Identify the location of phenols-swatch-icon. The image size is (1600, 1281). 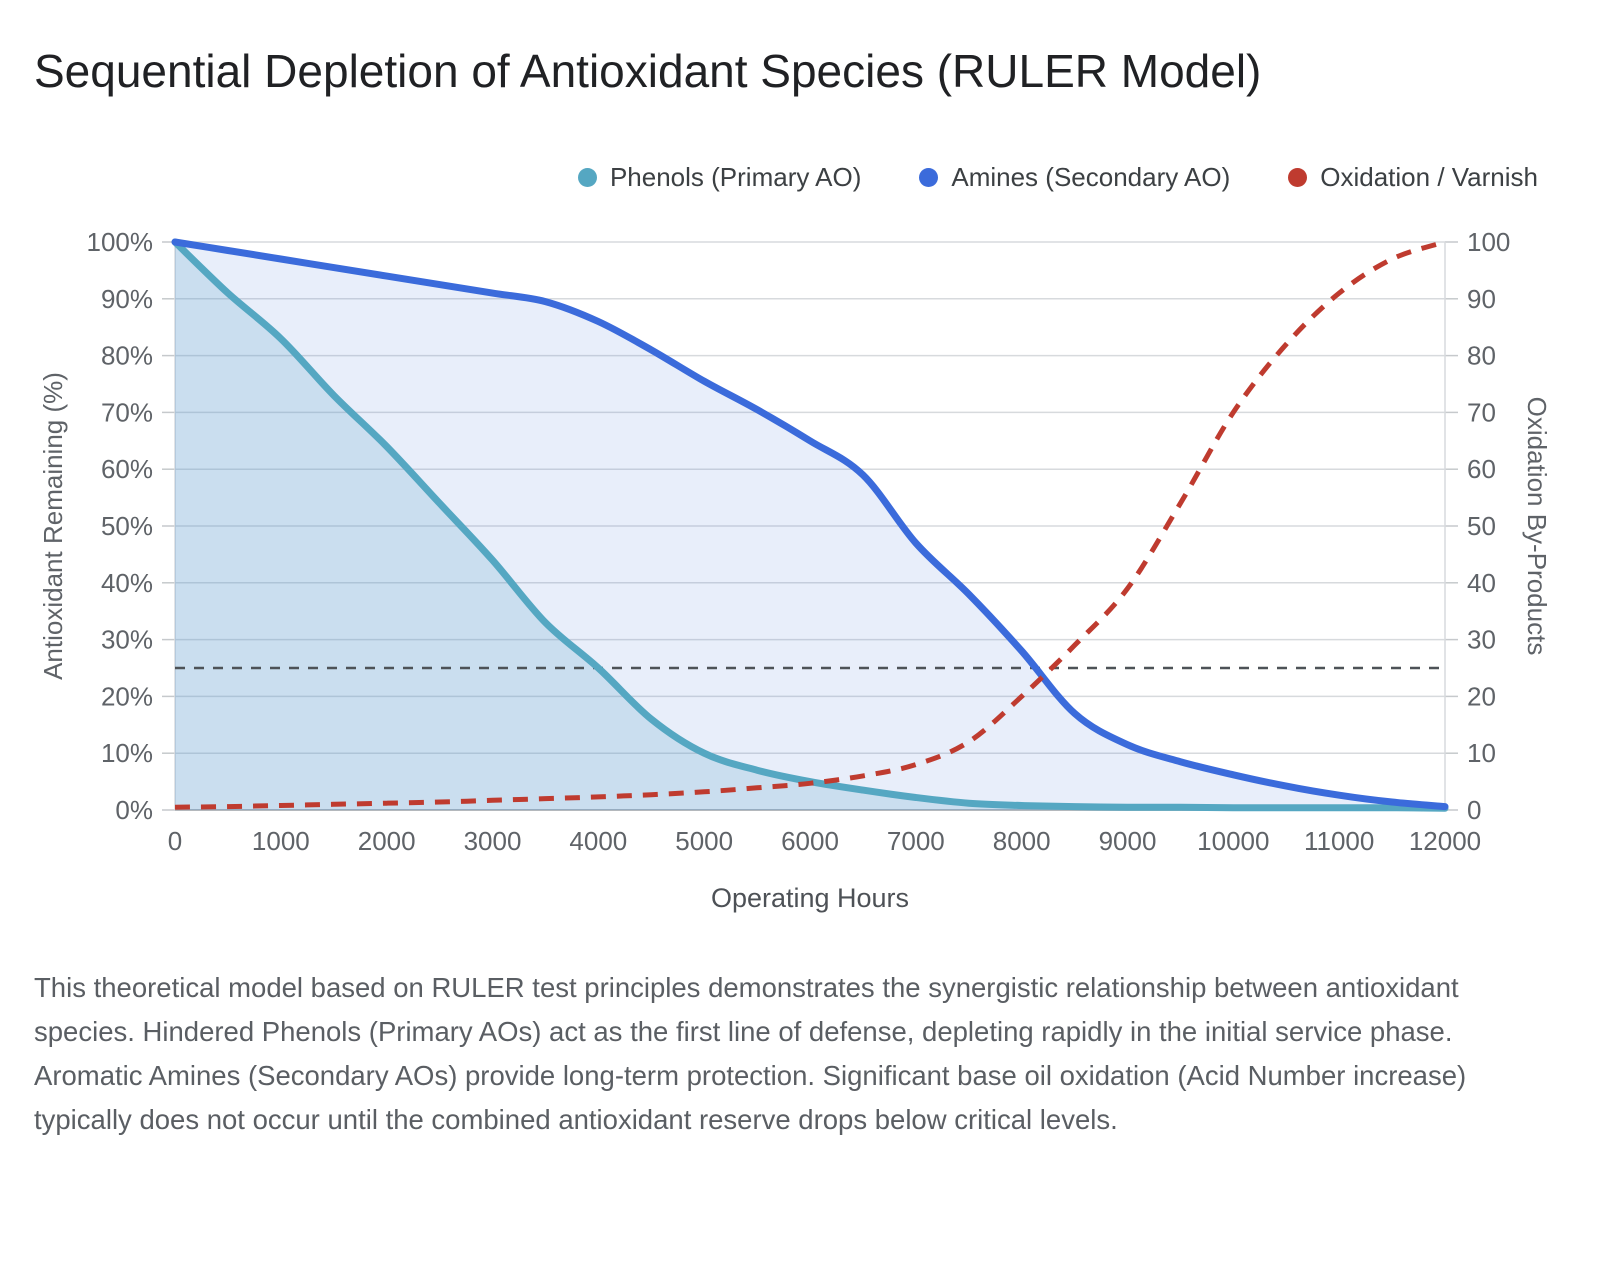
(587, 178).